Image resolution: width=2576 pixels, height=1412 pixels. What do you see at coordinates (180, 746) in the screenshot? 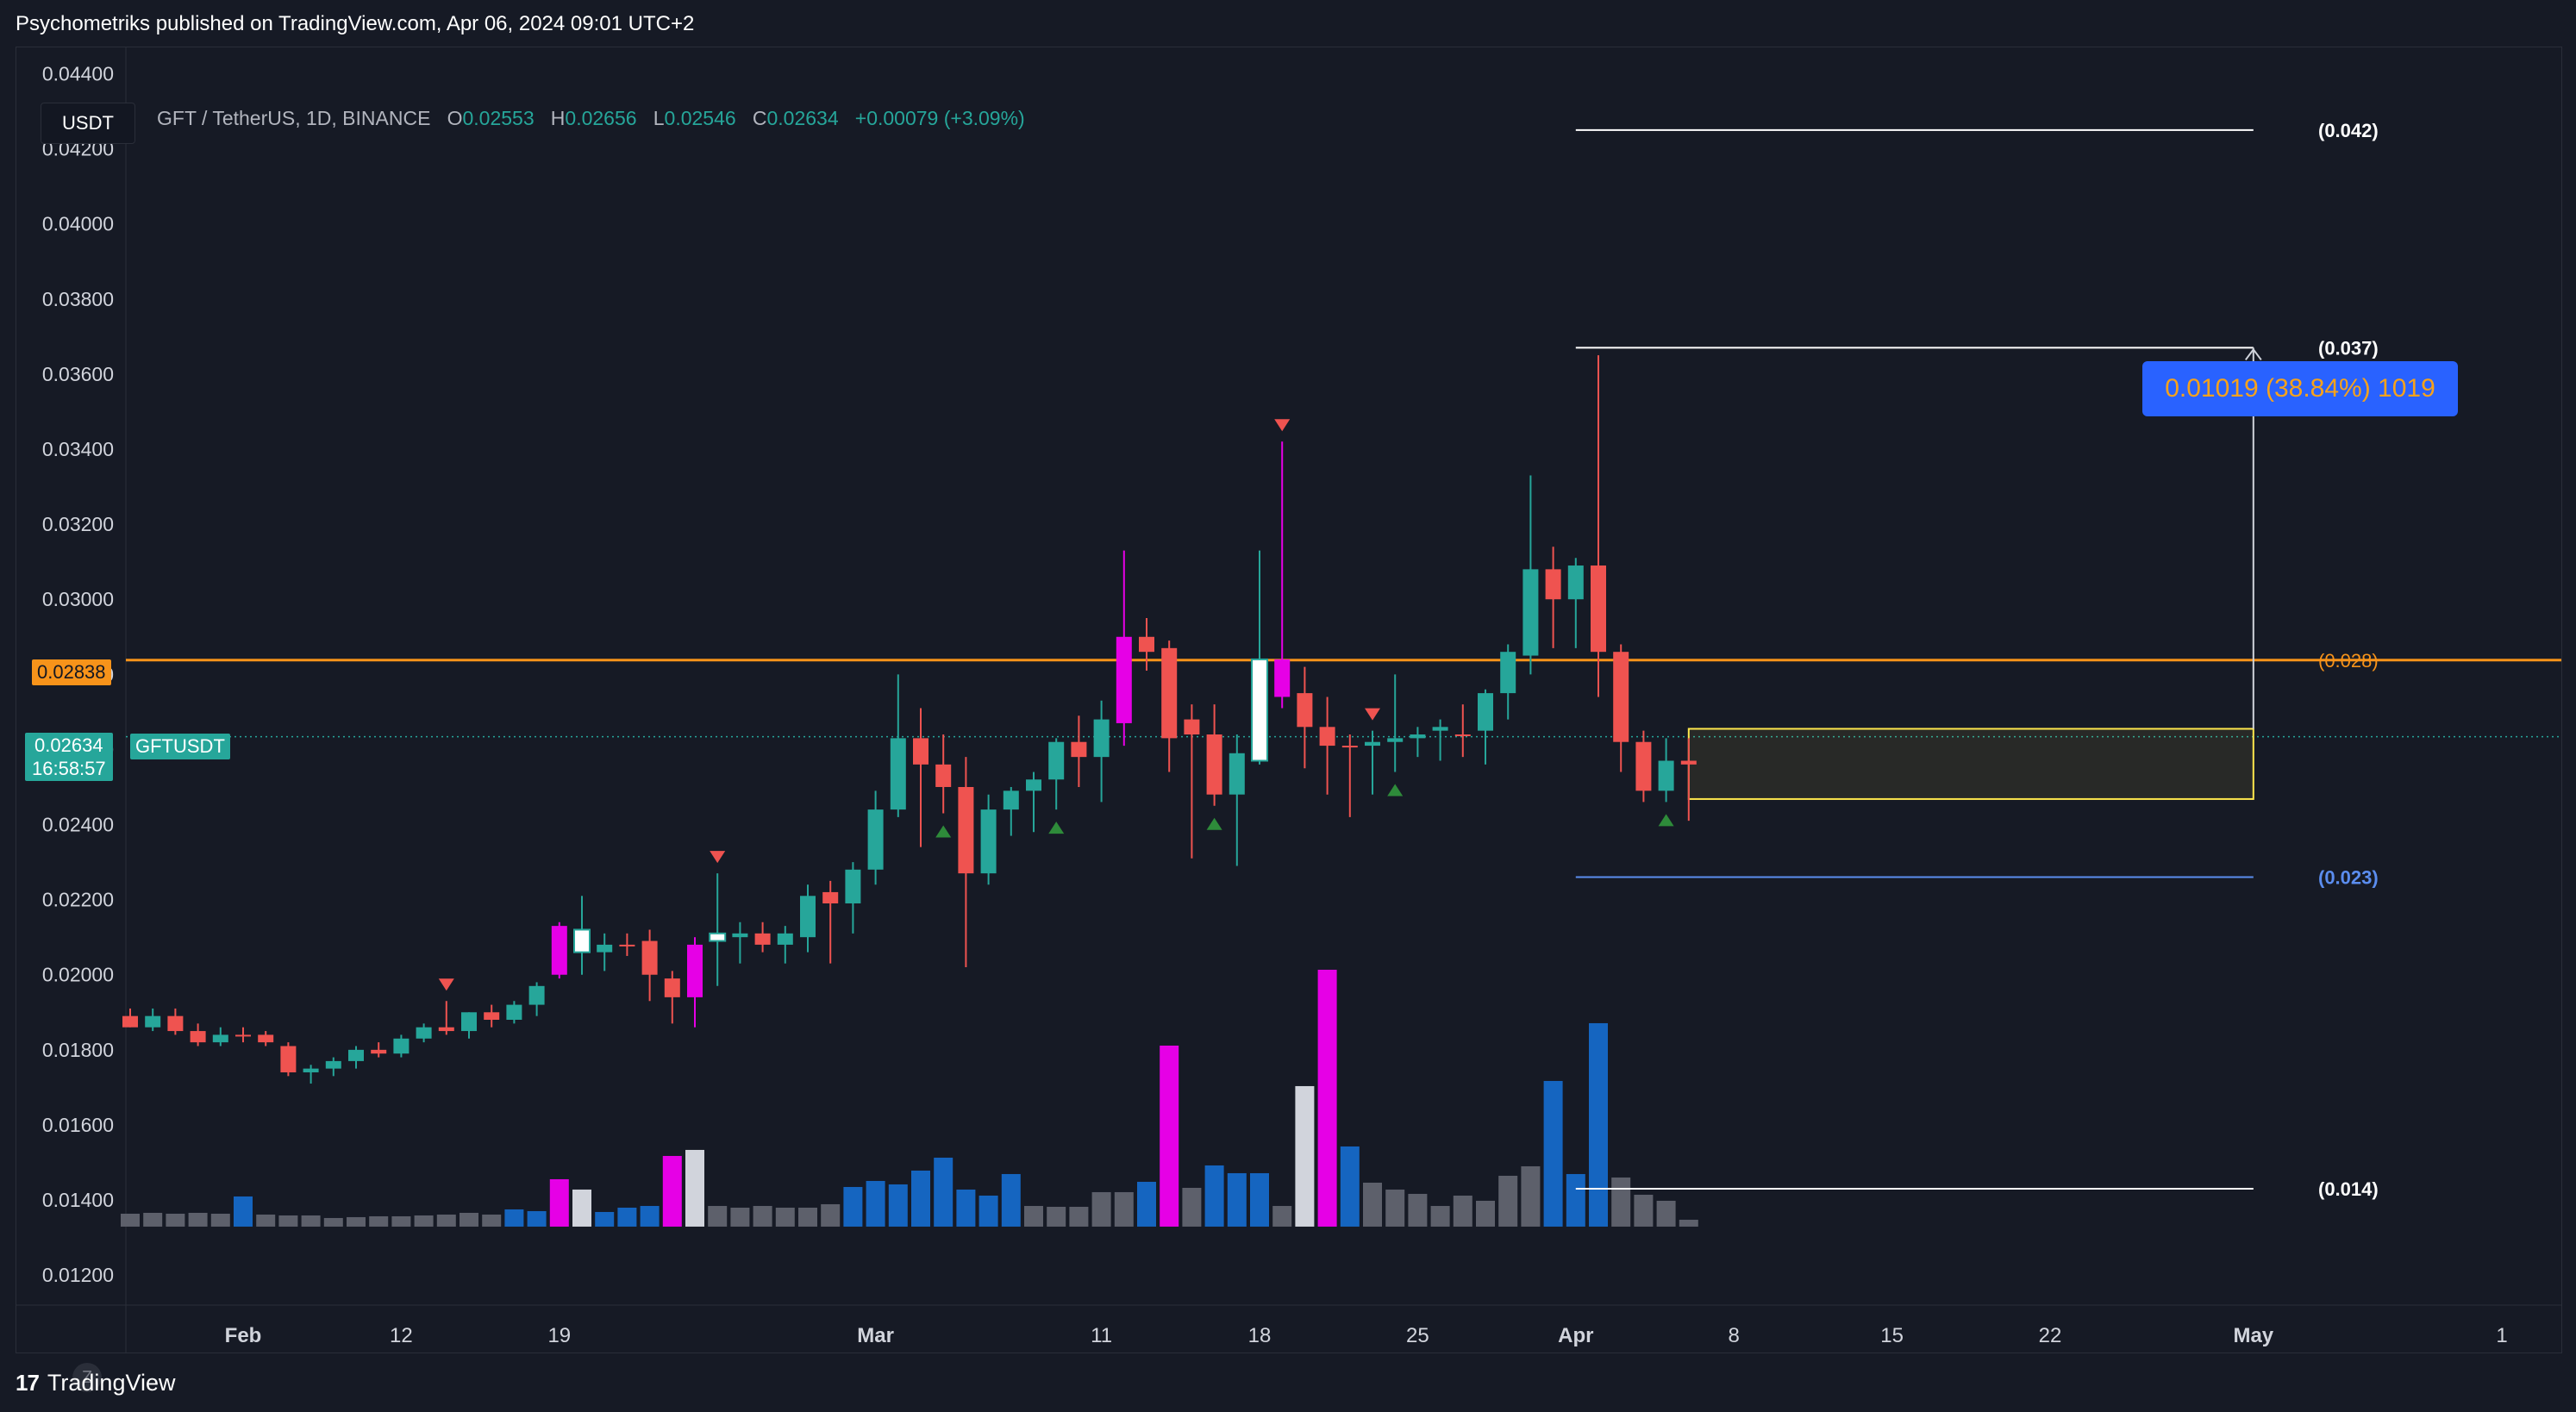
I see `ticker-label: GFTUSDT` at bounding box center [180, 746].